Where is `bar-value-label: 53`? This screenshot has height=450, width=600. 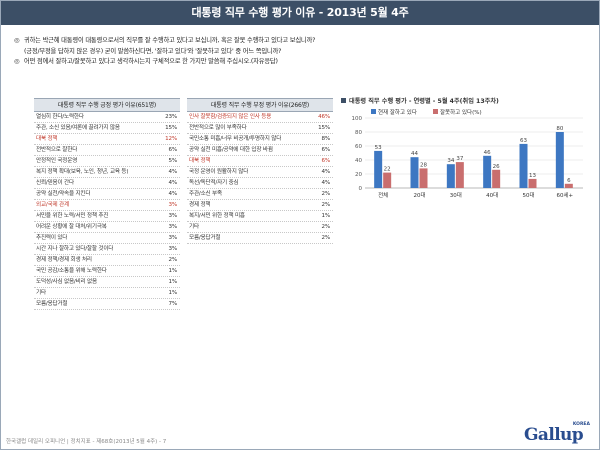 bar-value-label: 53 is located at coordinates (378, 148).